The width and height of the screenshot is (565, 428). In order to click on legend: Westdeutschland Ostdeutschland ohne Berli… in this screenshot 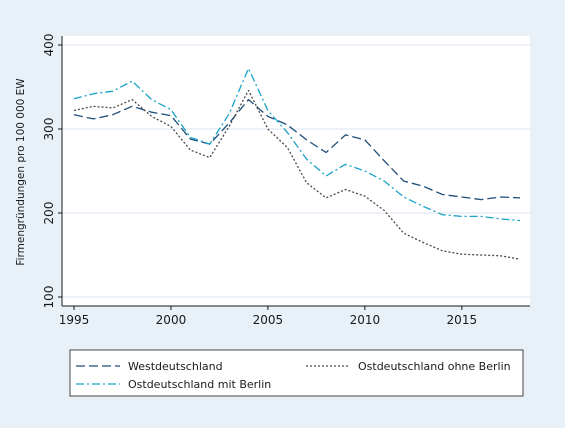, I will do `click(293, 375)`.